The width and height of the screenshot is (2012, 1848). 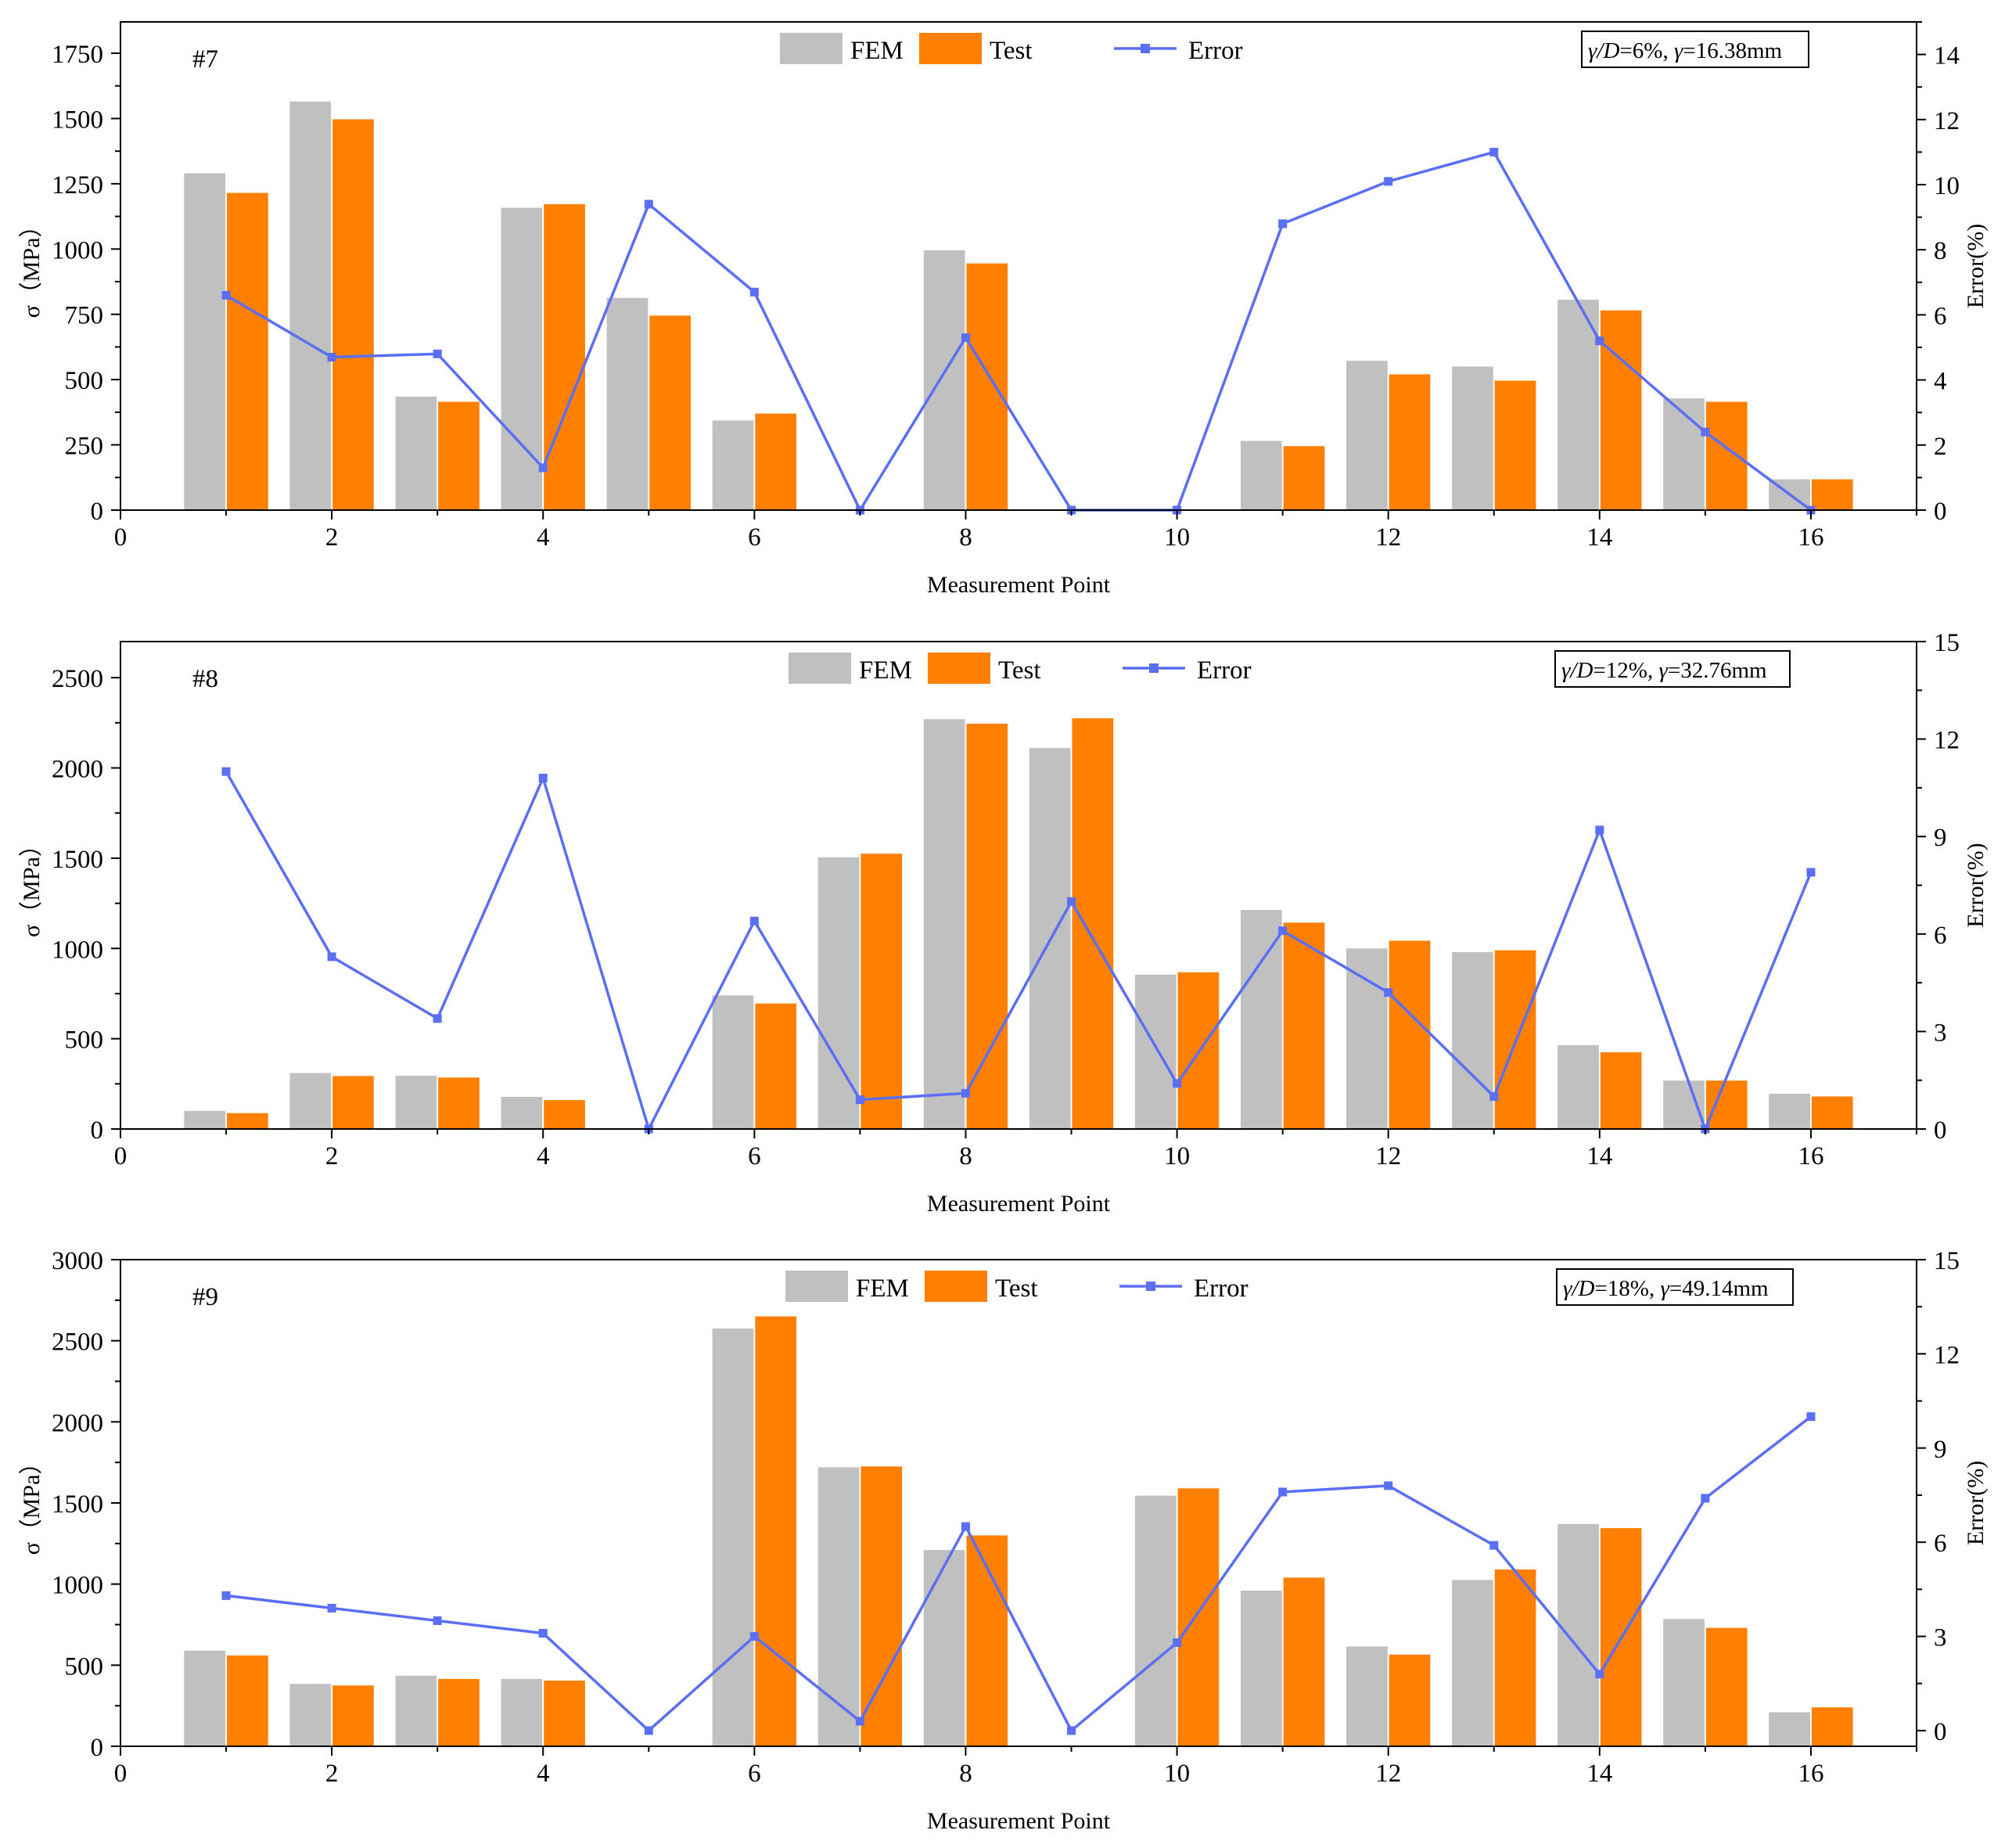 What do you see at coordinates (1154, 668) in the screenshot?
I see `legend-error-marker` at bounding box center [1154, 668].